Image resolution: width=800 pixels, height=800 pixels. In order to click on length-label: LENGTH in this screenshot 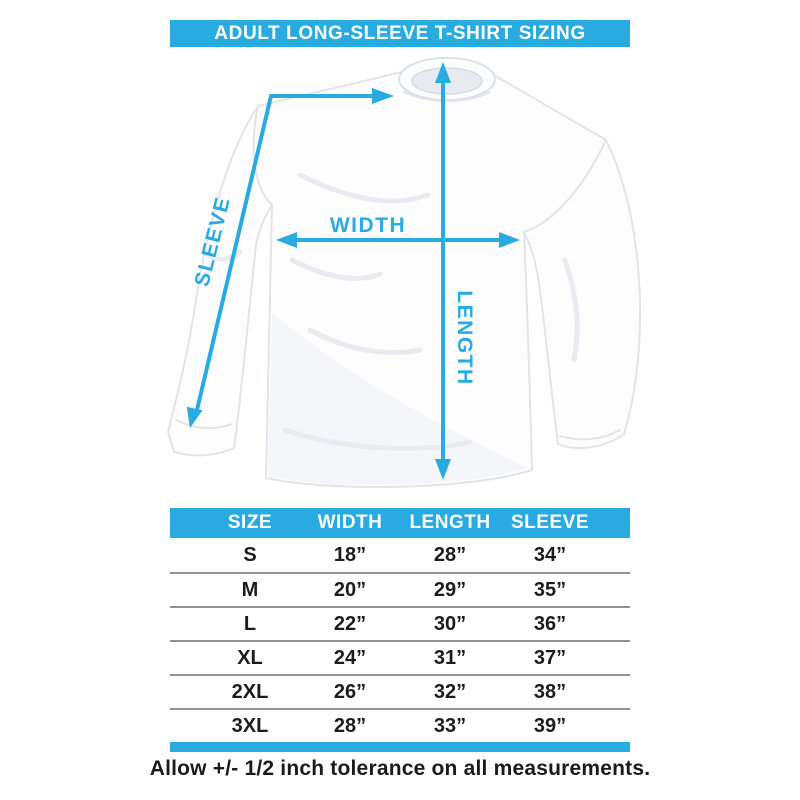, I will do `click(464, 337)`.